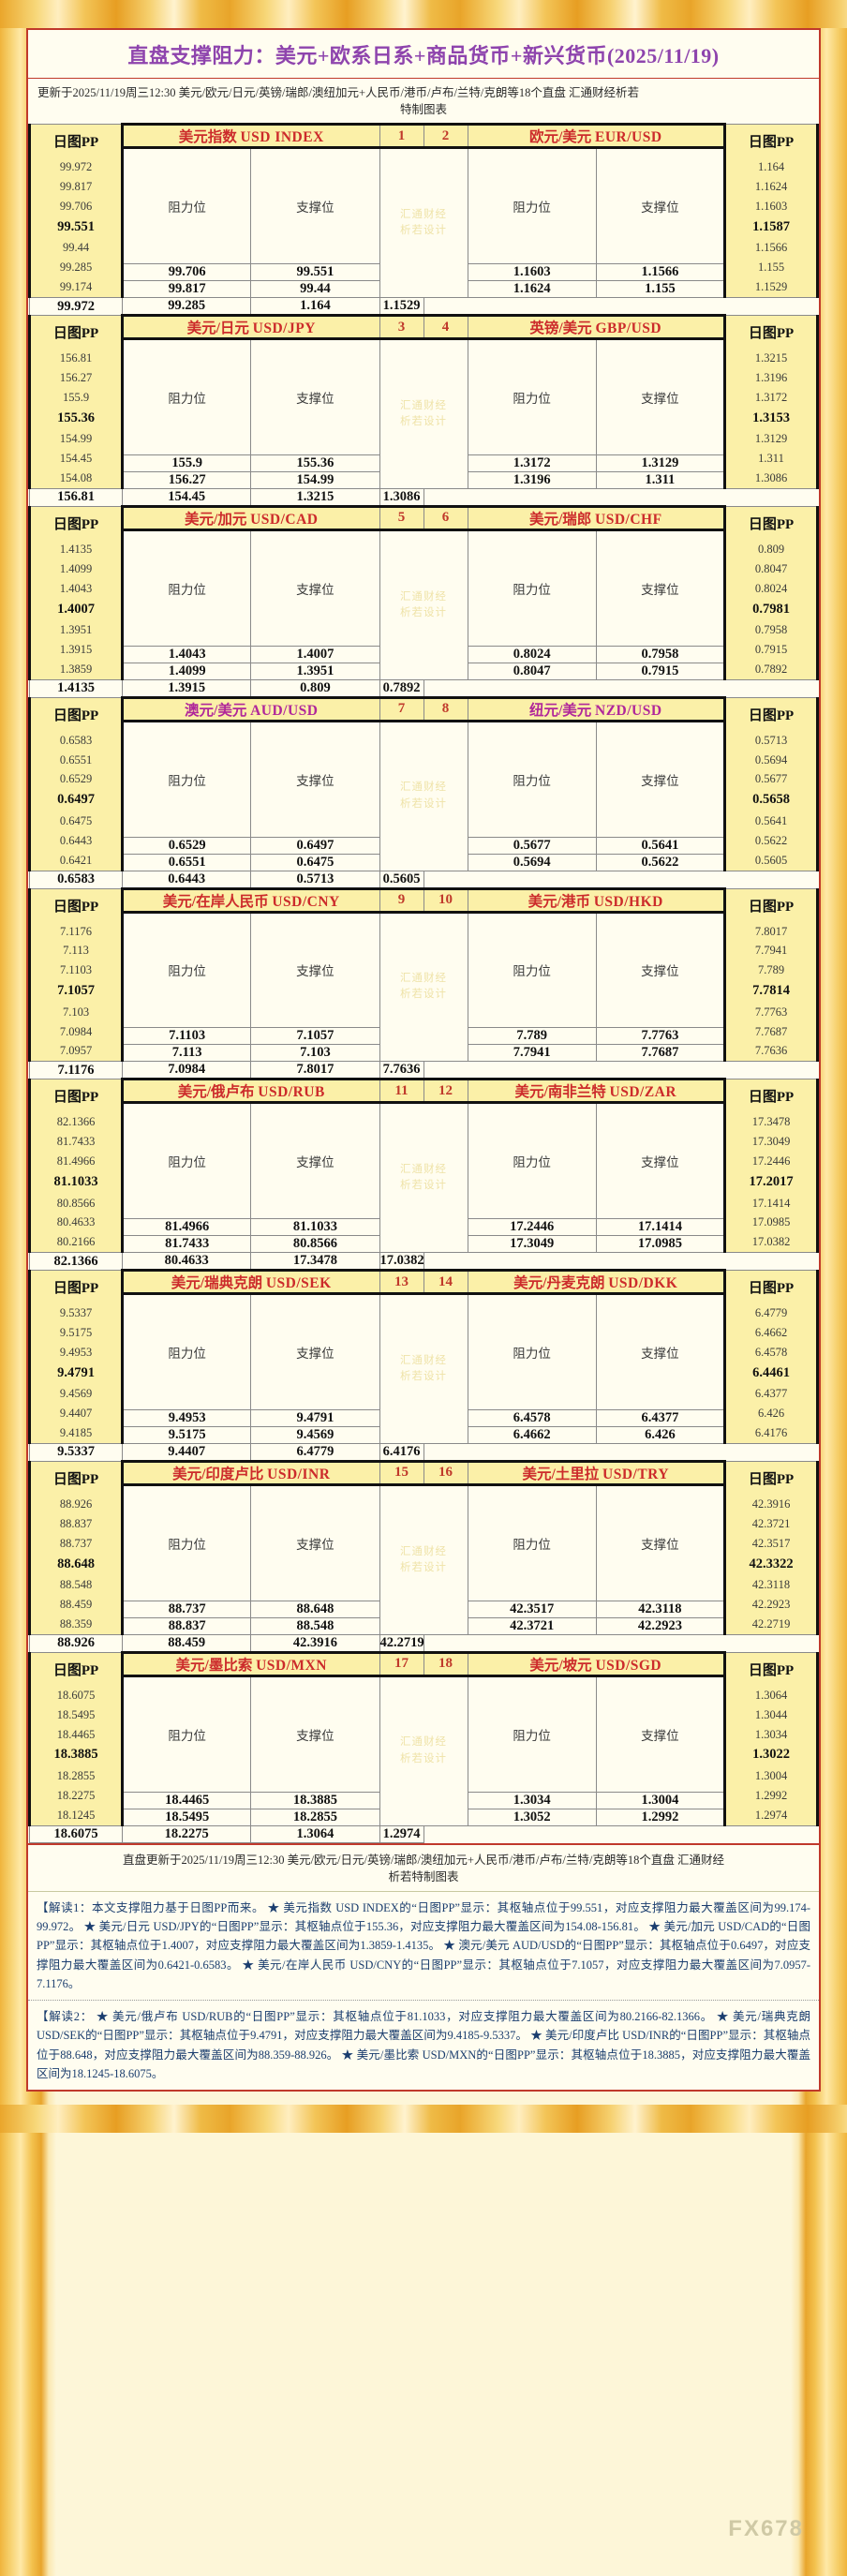 The image size is (847, 2576). Describe the element at coordinates (76, 1070) in the screenshot. I see `resistance-value: 7.1176` at that location.